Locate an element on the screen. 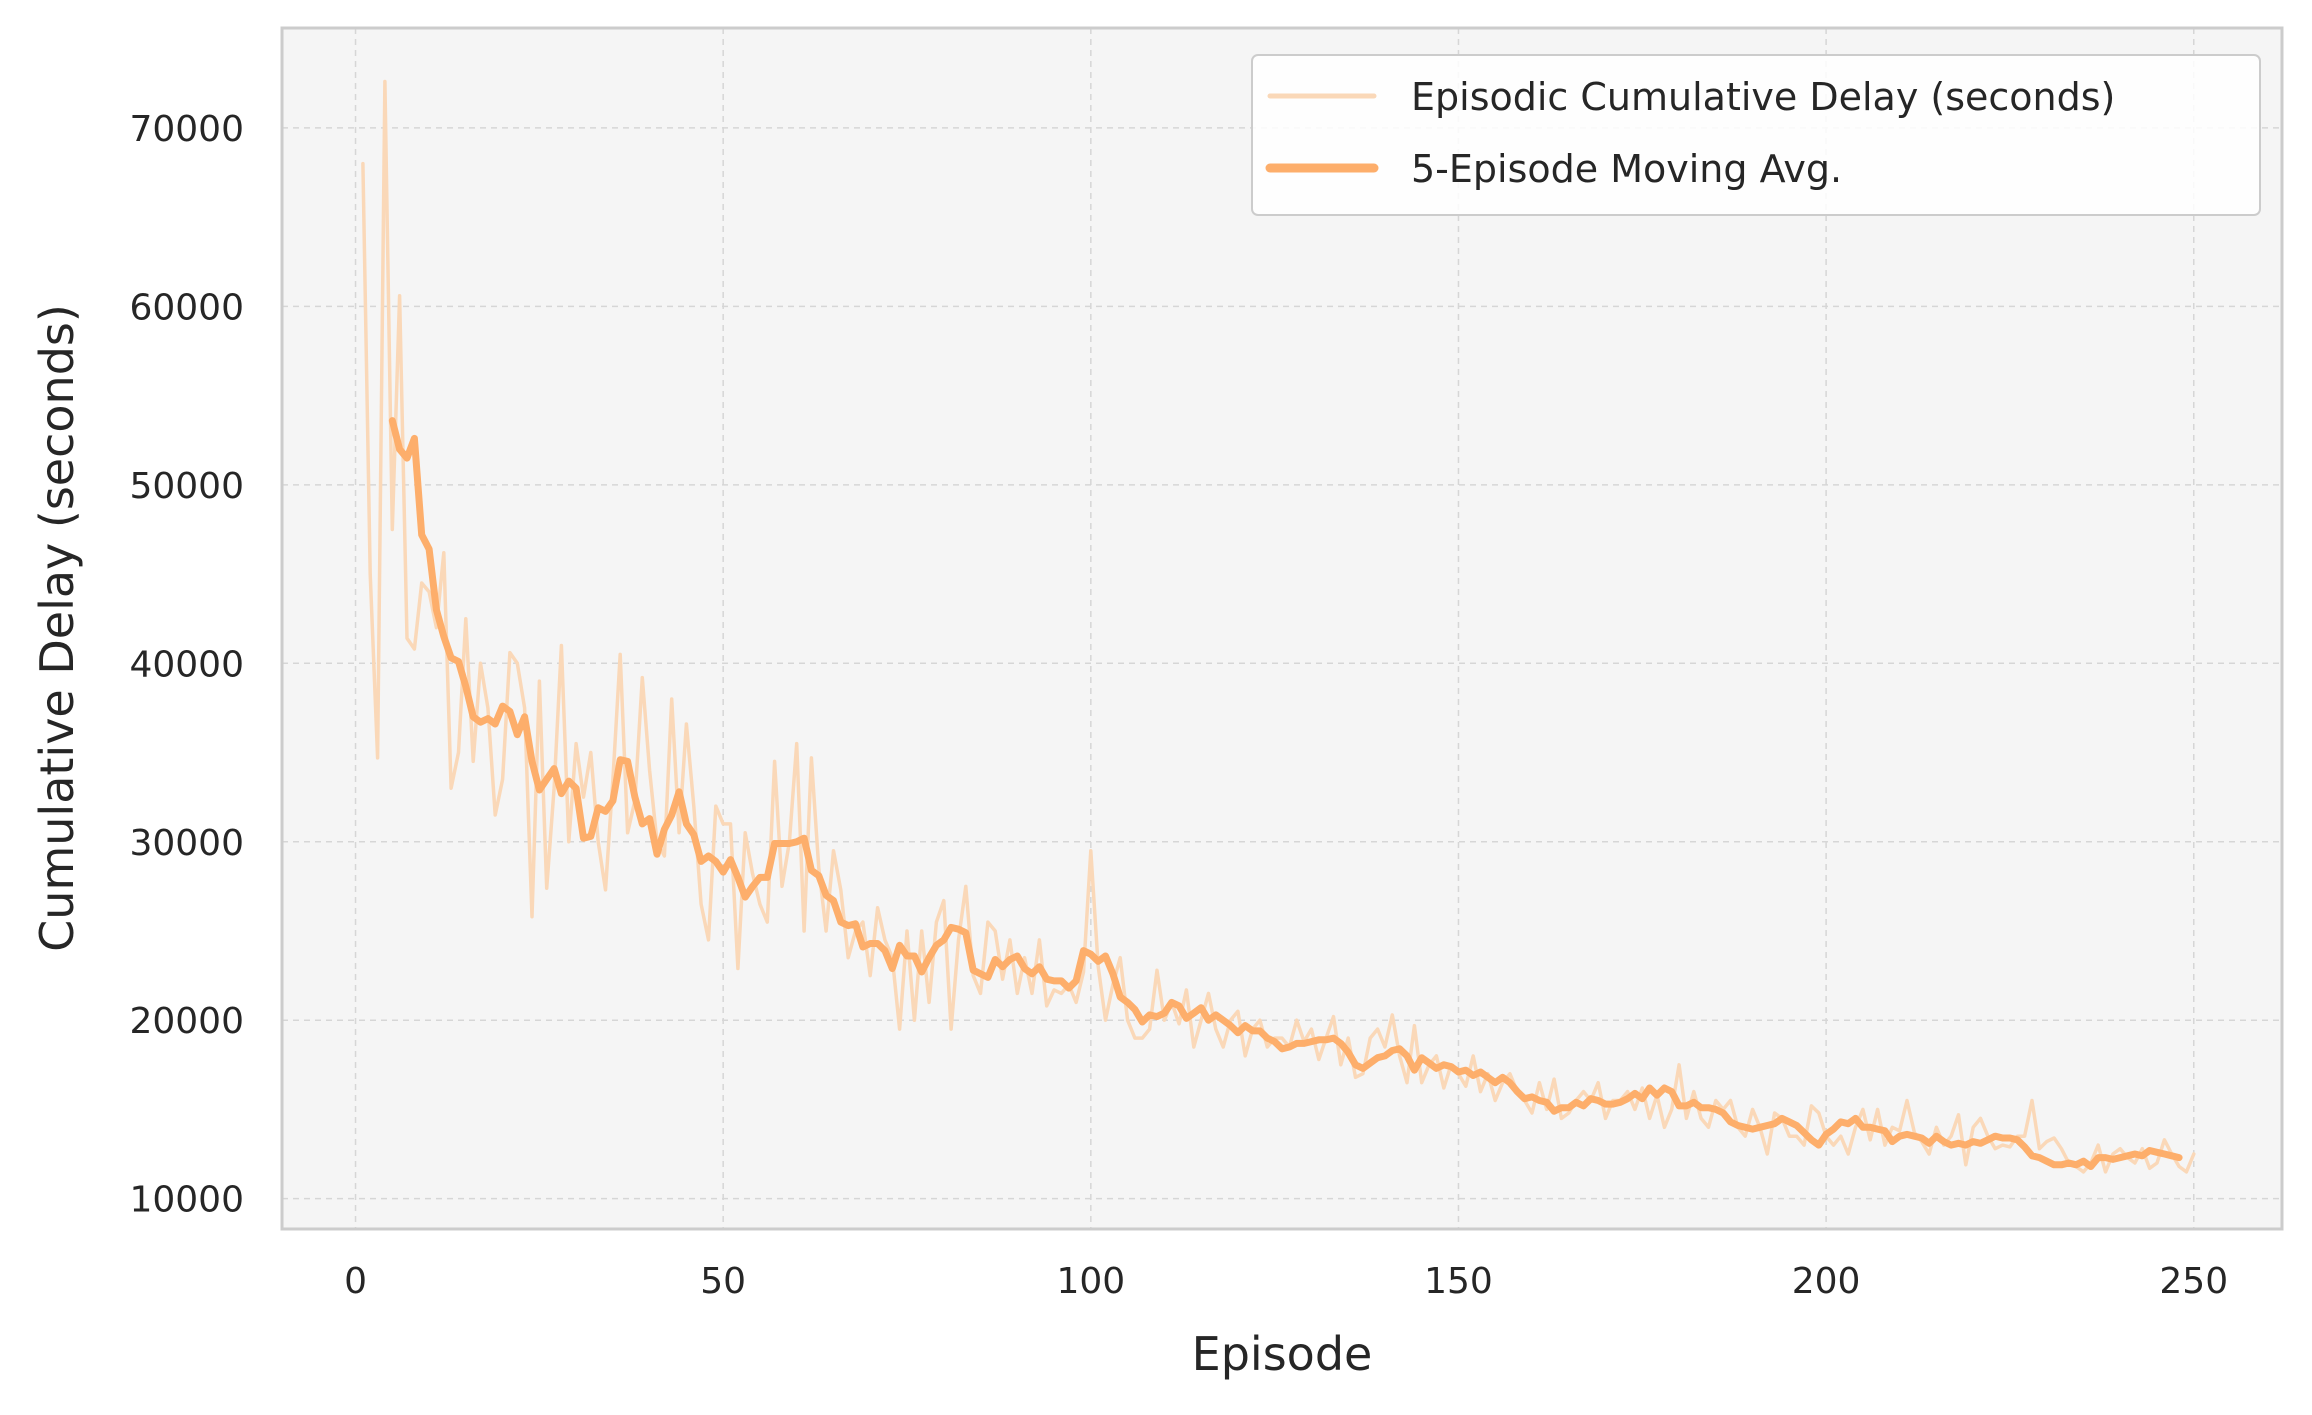 The image size is (2312, 1415). y-tick-labels: 10000 20000 30000 40000 50000 60000 70000 is located at coordinates (186, 665).